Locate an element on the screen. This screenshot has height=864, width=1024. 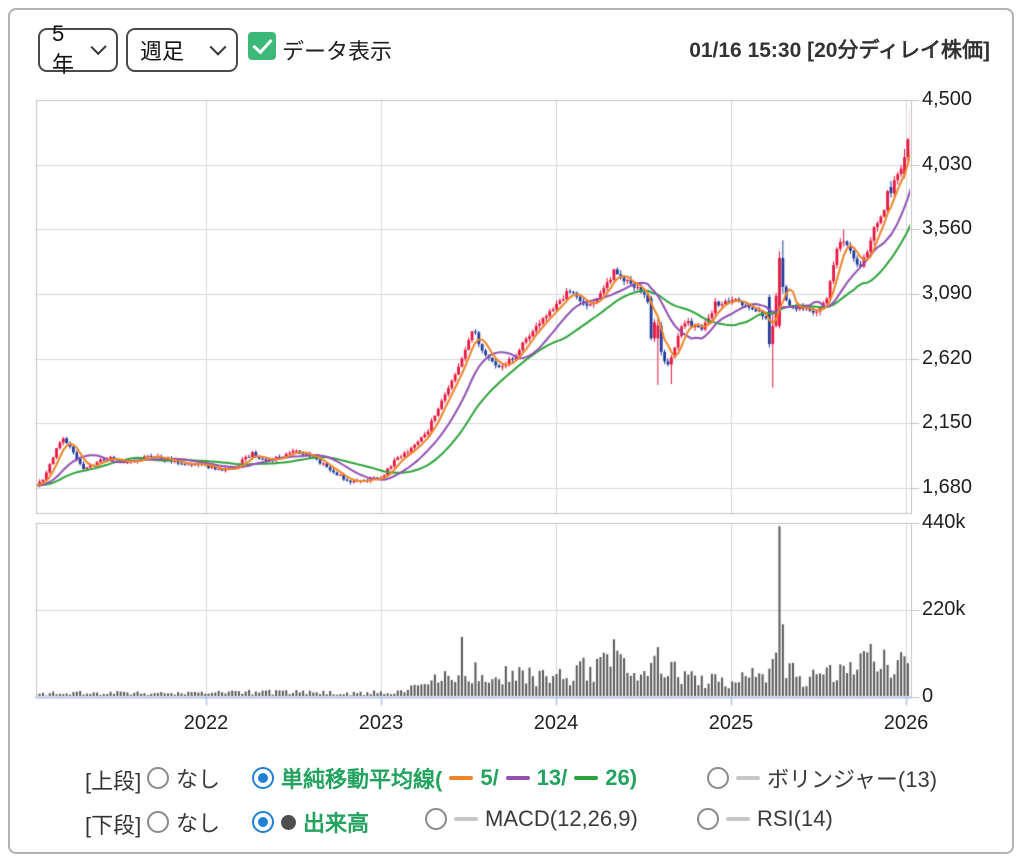
lower-panel-option-rsi-radio is located at coordinates (708, 819).